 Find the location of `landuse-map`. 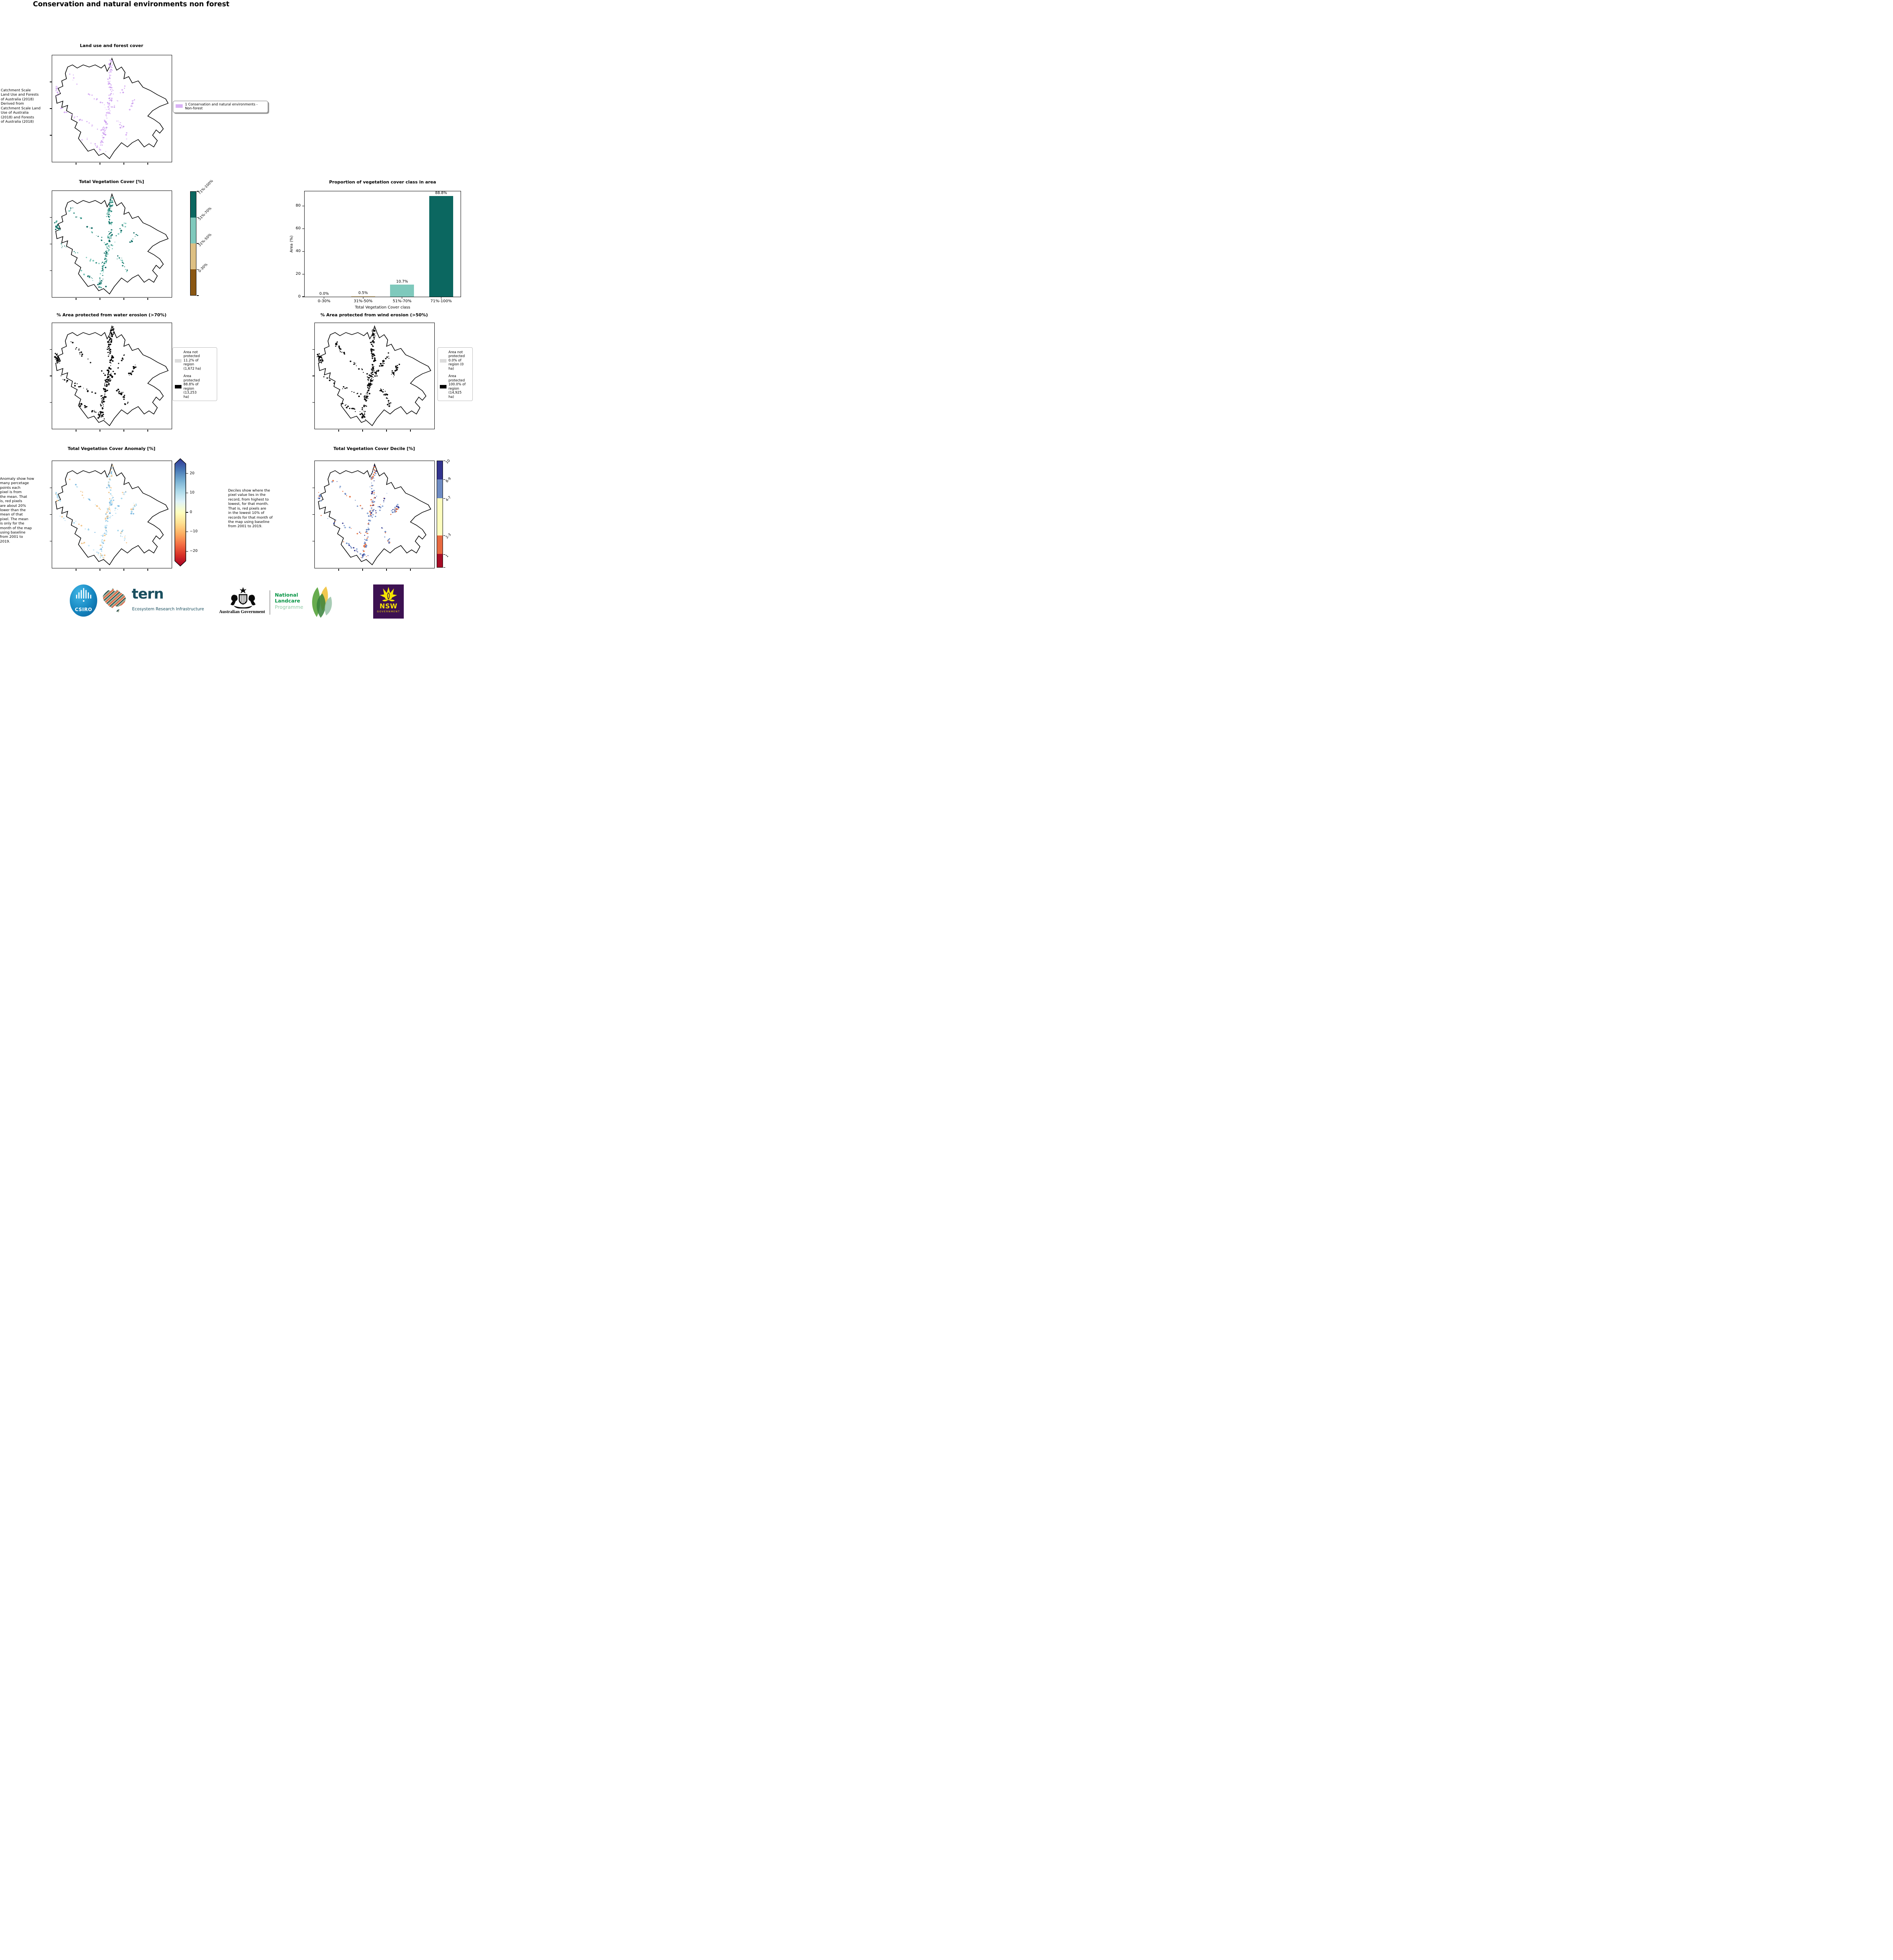

landuse-map is located at coordinates (110, 110).